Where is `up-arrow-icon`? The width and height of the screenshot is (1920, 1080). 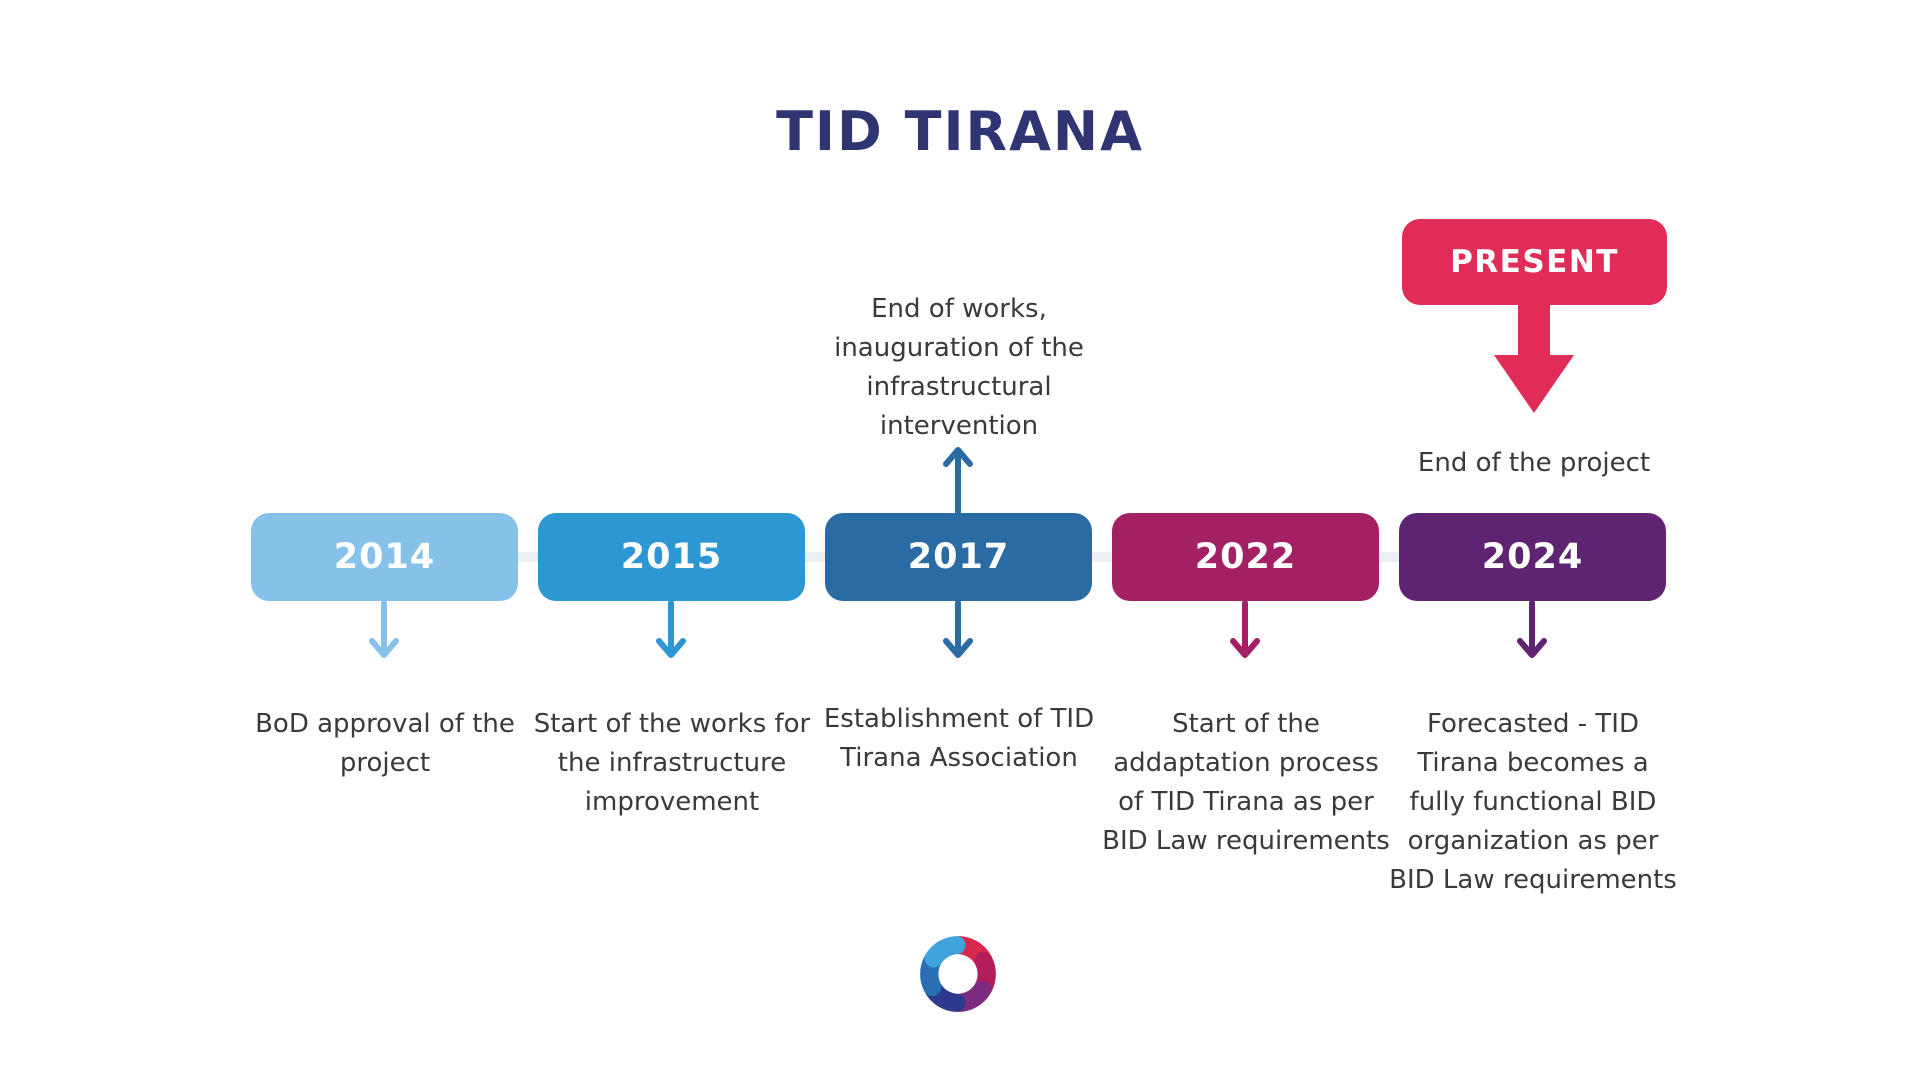 up-arrow-icon is located at coordinates (958, 480).